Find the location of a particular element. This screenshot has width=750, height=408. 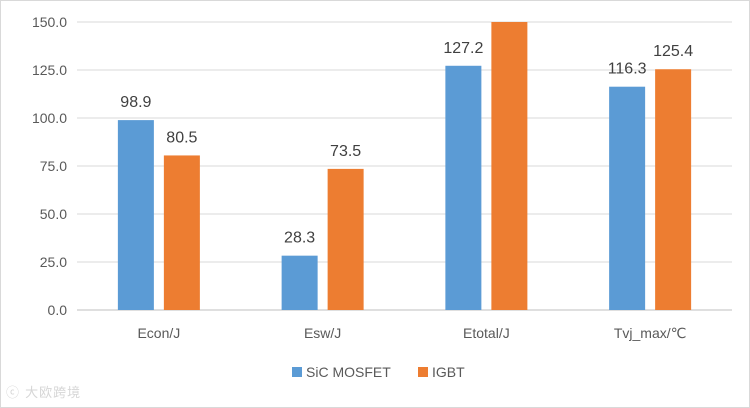

y-tick-label: 125.0 is located at coordinates (49, 70).